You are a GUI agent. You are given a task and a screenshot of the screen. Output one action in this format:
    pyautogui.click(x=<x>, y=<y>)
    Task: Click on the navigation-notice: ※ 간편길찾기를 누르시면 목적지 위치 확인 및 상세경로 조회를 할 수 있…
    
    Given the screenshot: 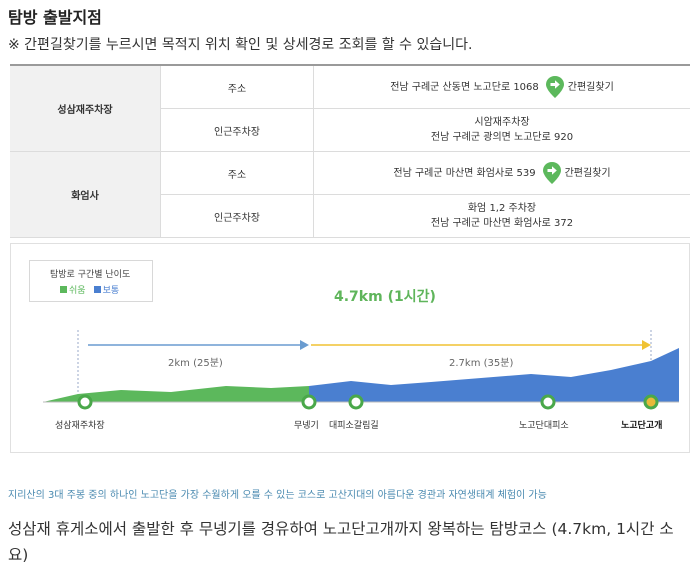 What is the action you would take?
    pyautogui.click(x=240, y=45)
    